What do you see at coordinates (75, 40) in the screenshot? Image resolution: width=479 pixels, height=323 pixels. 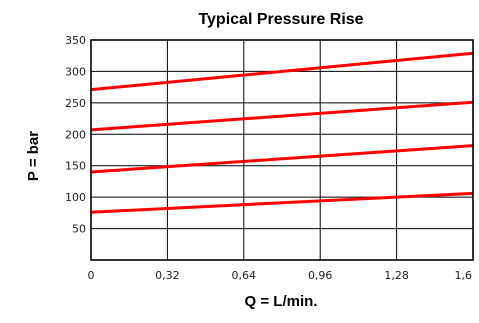 I see `y-tick-label: 350` at bounding box center [75, 40].